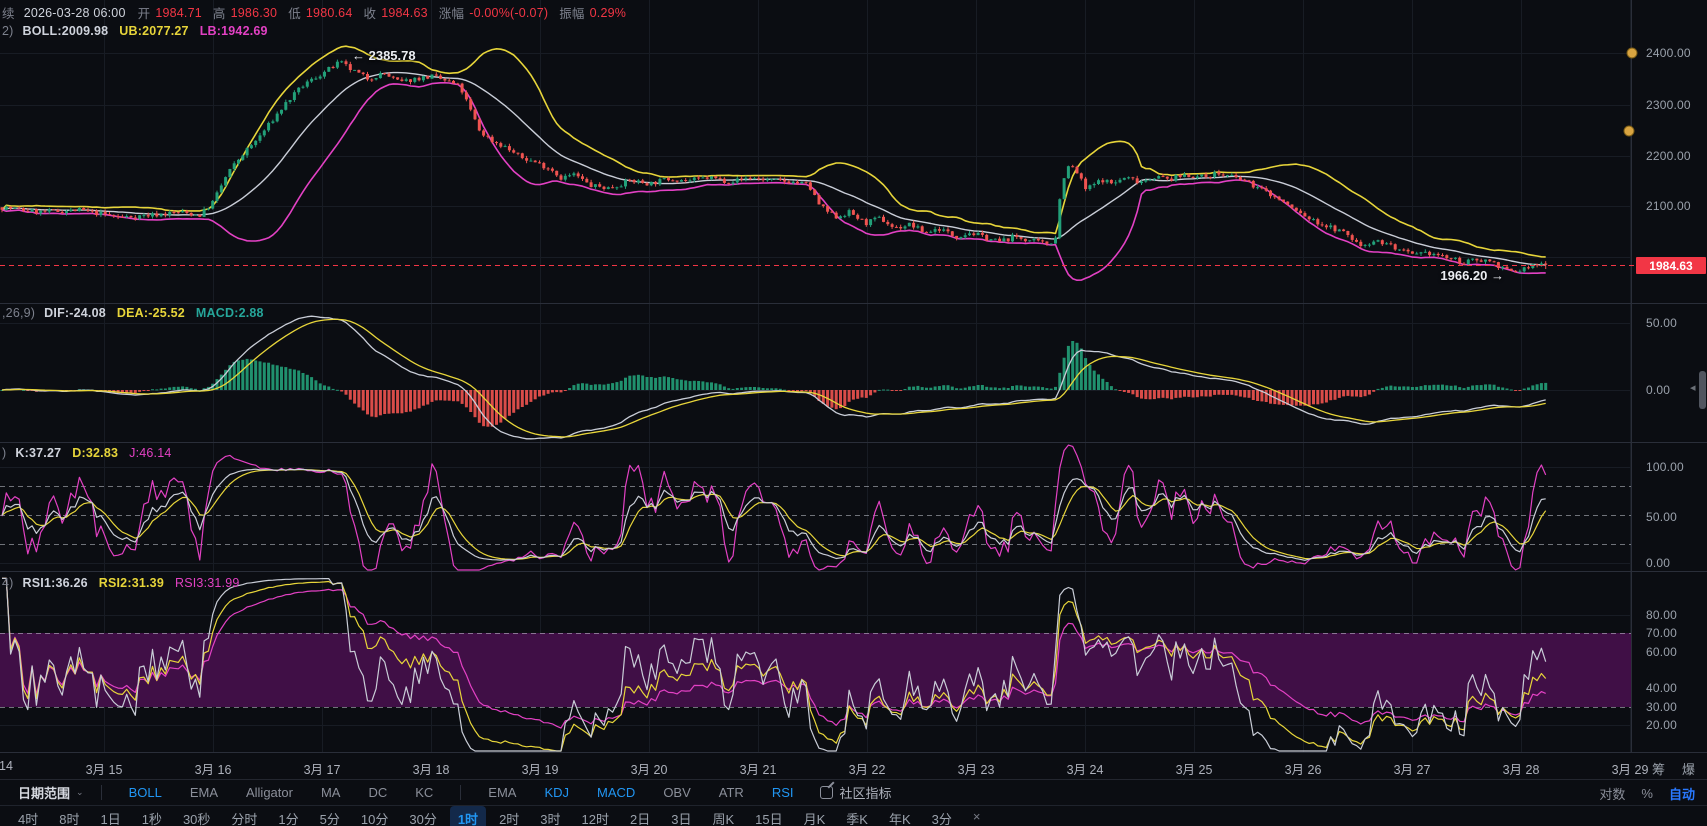 This screenshot has height=826, width=1707. What do you see at coordinates (1693, 388) in the screenshot?
I see `collapse-arrow-icon: ◂` at bounding box center [1693, 388].